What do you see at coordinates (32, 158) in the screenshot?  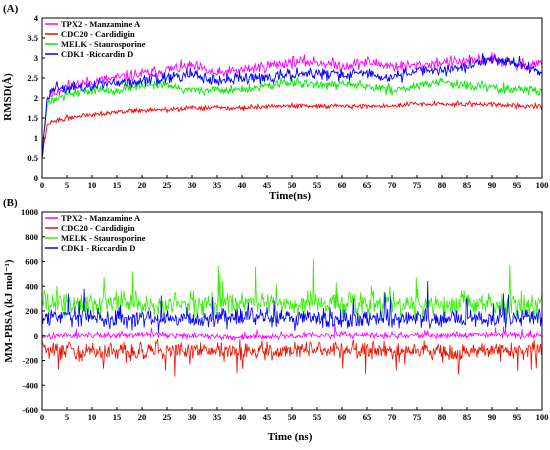 I see `y-tick-label: 0.5` at bounding box center [32, 158].